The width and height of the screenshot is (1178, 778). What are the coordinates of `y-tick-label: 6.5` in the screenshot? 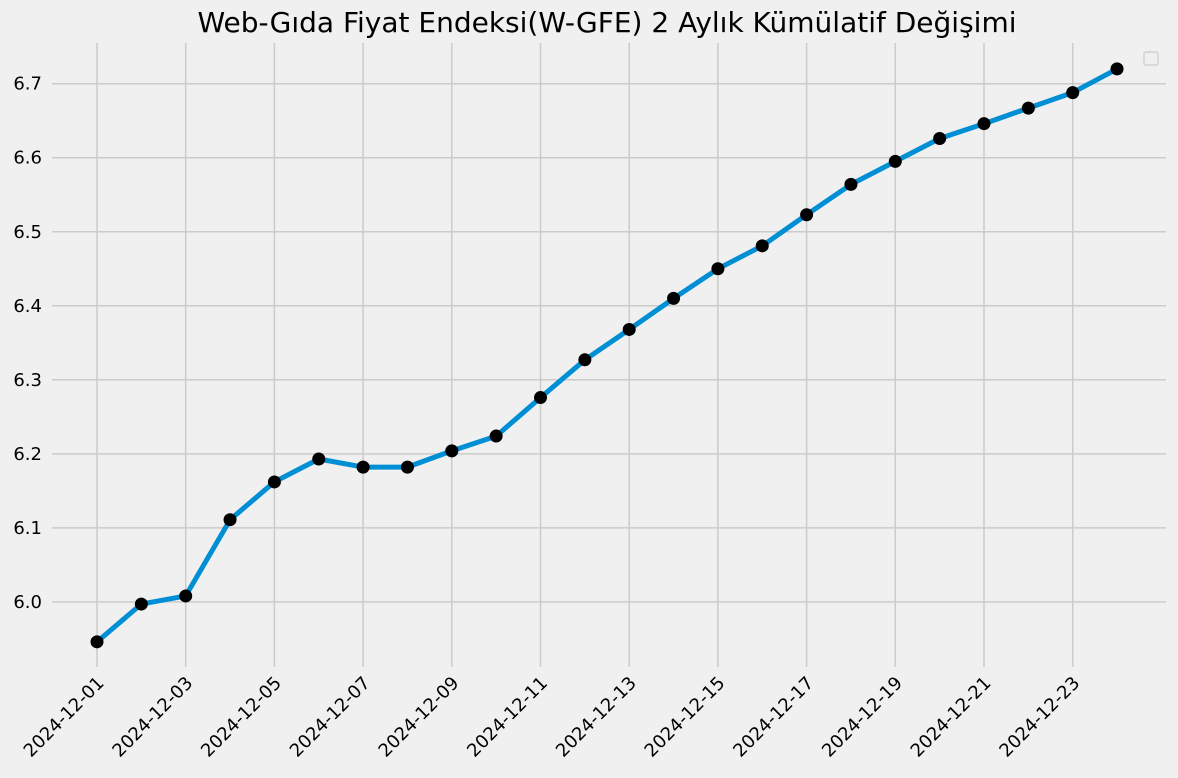 It's located at (27, 232).